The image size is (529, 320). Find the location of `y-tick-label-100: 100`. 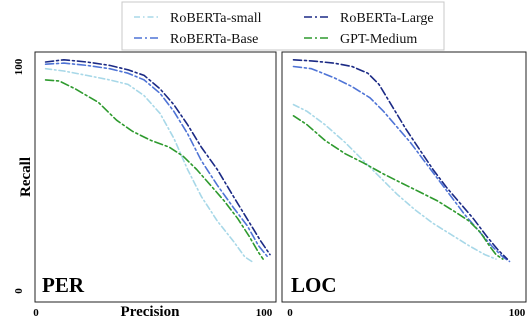

y-tick-label-100: 100 is located at coordinates (19, 66).